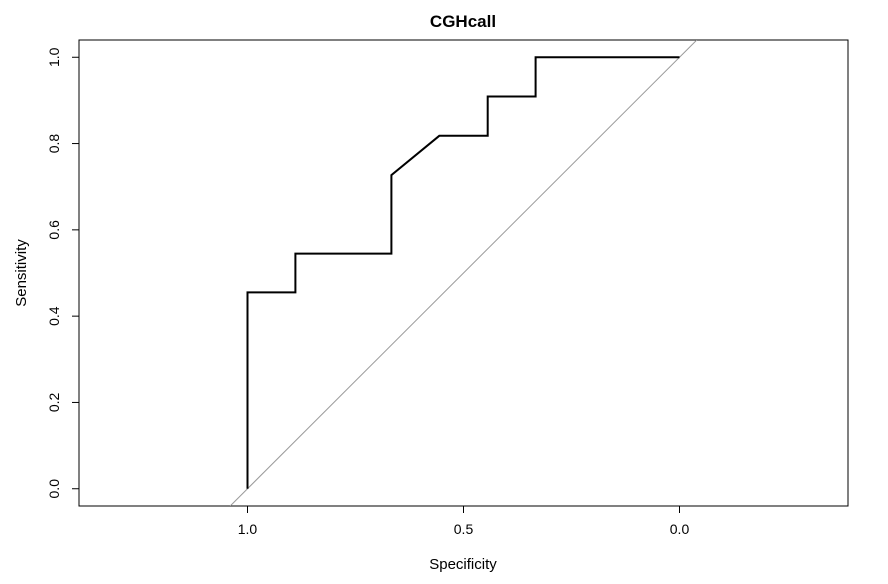 The height and width of the screenshot is (584, 888). What do you see at coordinates (680, 529) in the screenshot?
I see `x-tick-label: 0.0` at bounding box center [680, 529].